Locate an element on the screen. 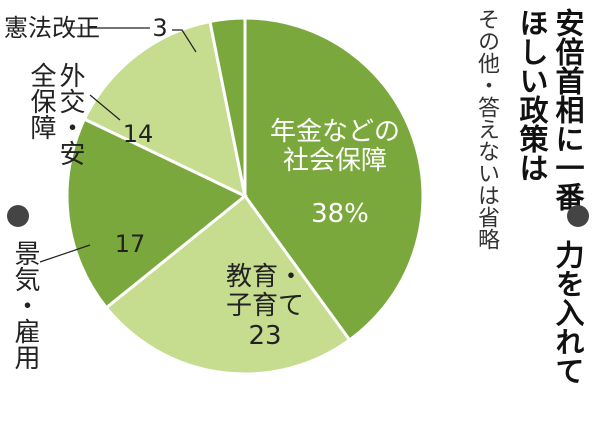 The image size is (599, 424). carousel-next is located at coordinates (578, 216).